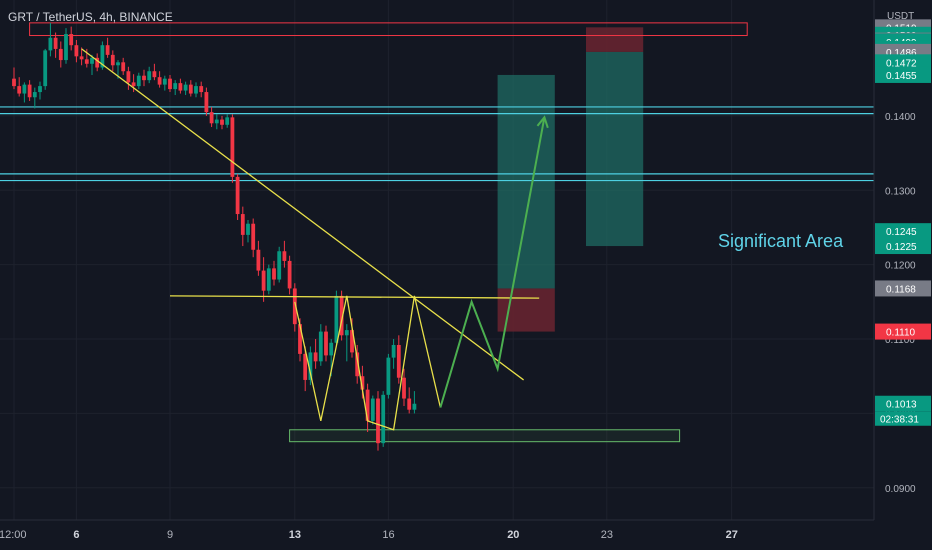  What do you see at coordinates (90, 17) in the screenshot?
I see `chart-title: GRT / TetherUS, 4h, BINANCE` at bounding box center [90, 17].